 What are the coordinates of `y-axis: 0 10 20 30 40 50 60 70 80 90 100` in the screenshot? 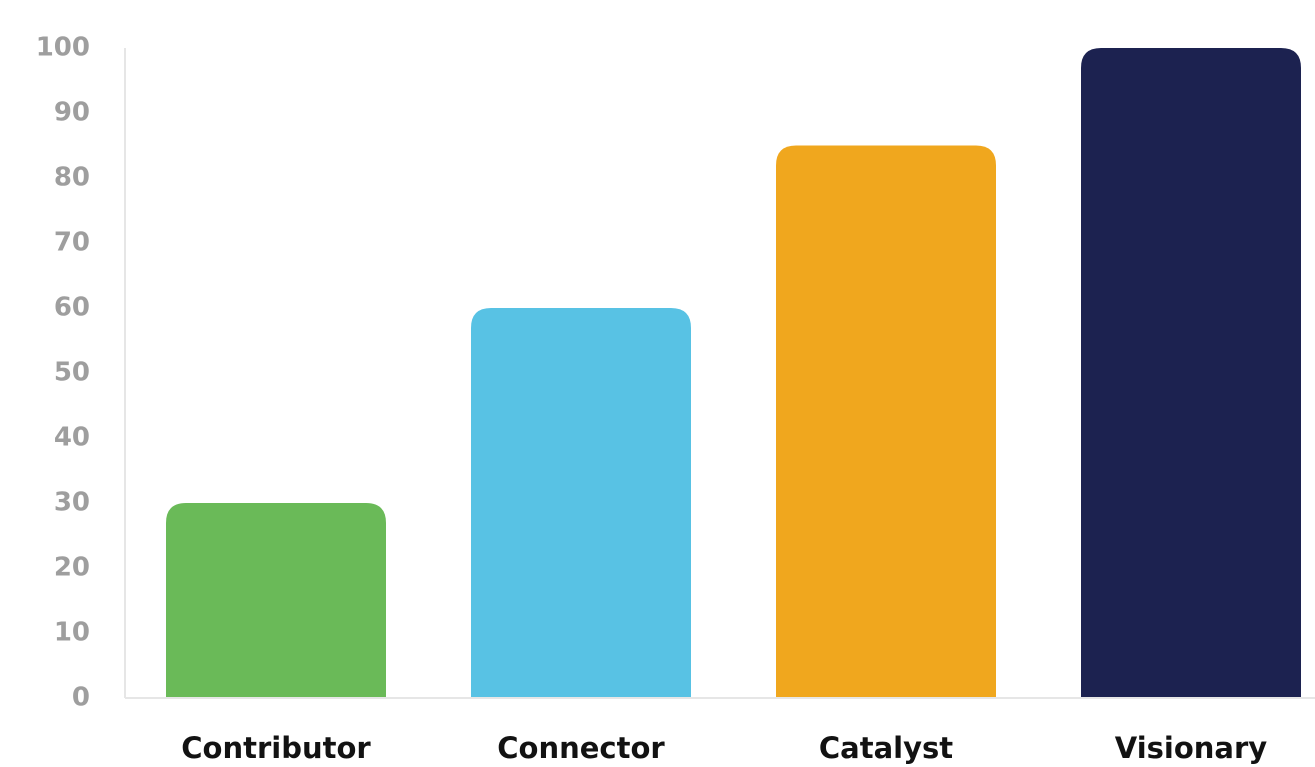 It's located at (81, 373).